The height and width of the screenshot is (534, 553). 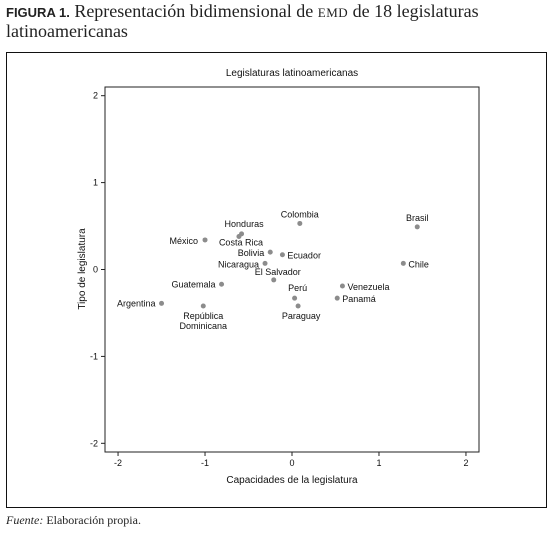 What do you see at coordinates (292, 73) in the screenshot?
I see `chart-title: Legislaturas latinoamericanas` at bounding box center [292, 73].